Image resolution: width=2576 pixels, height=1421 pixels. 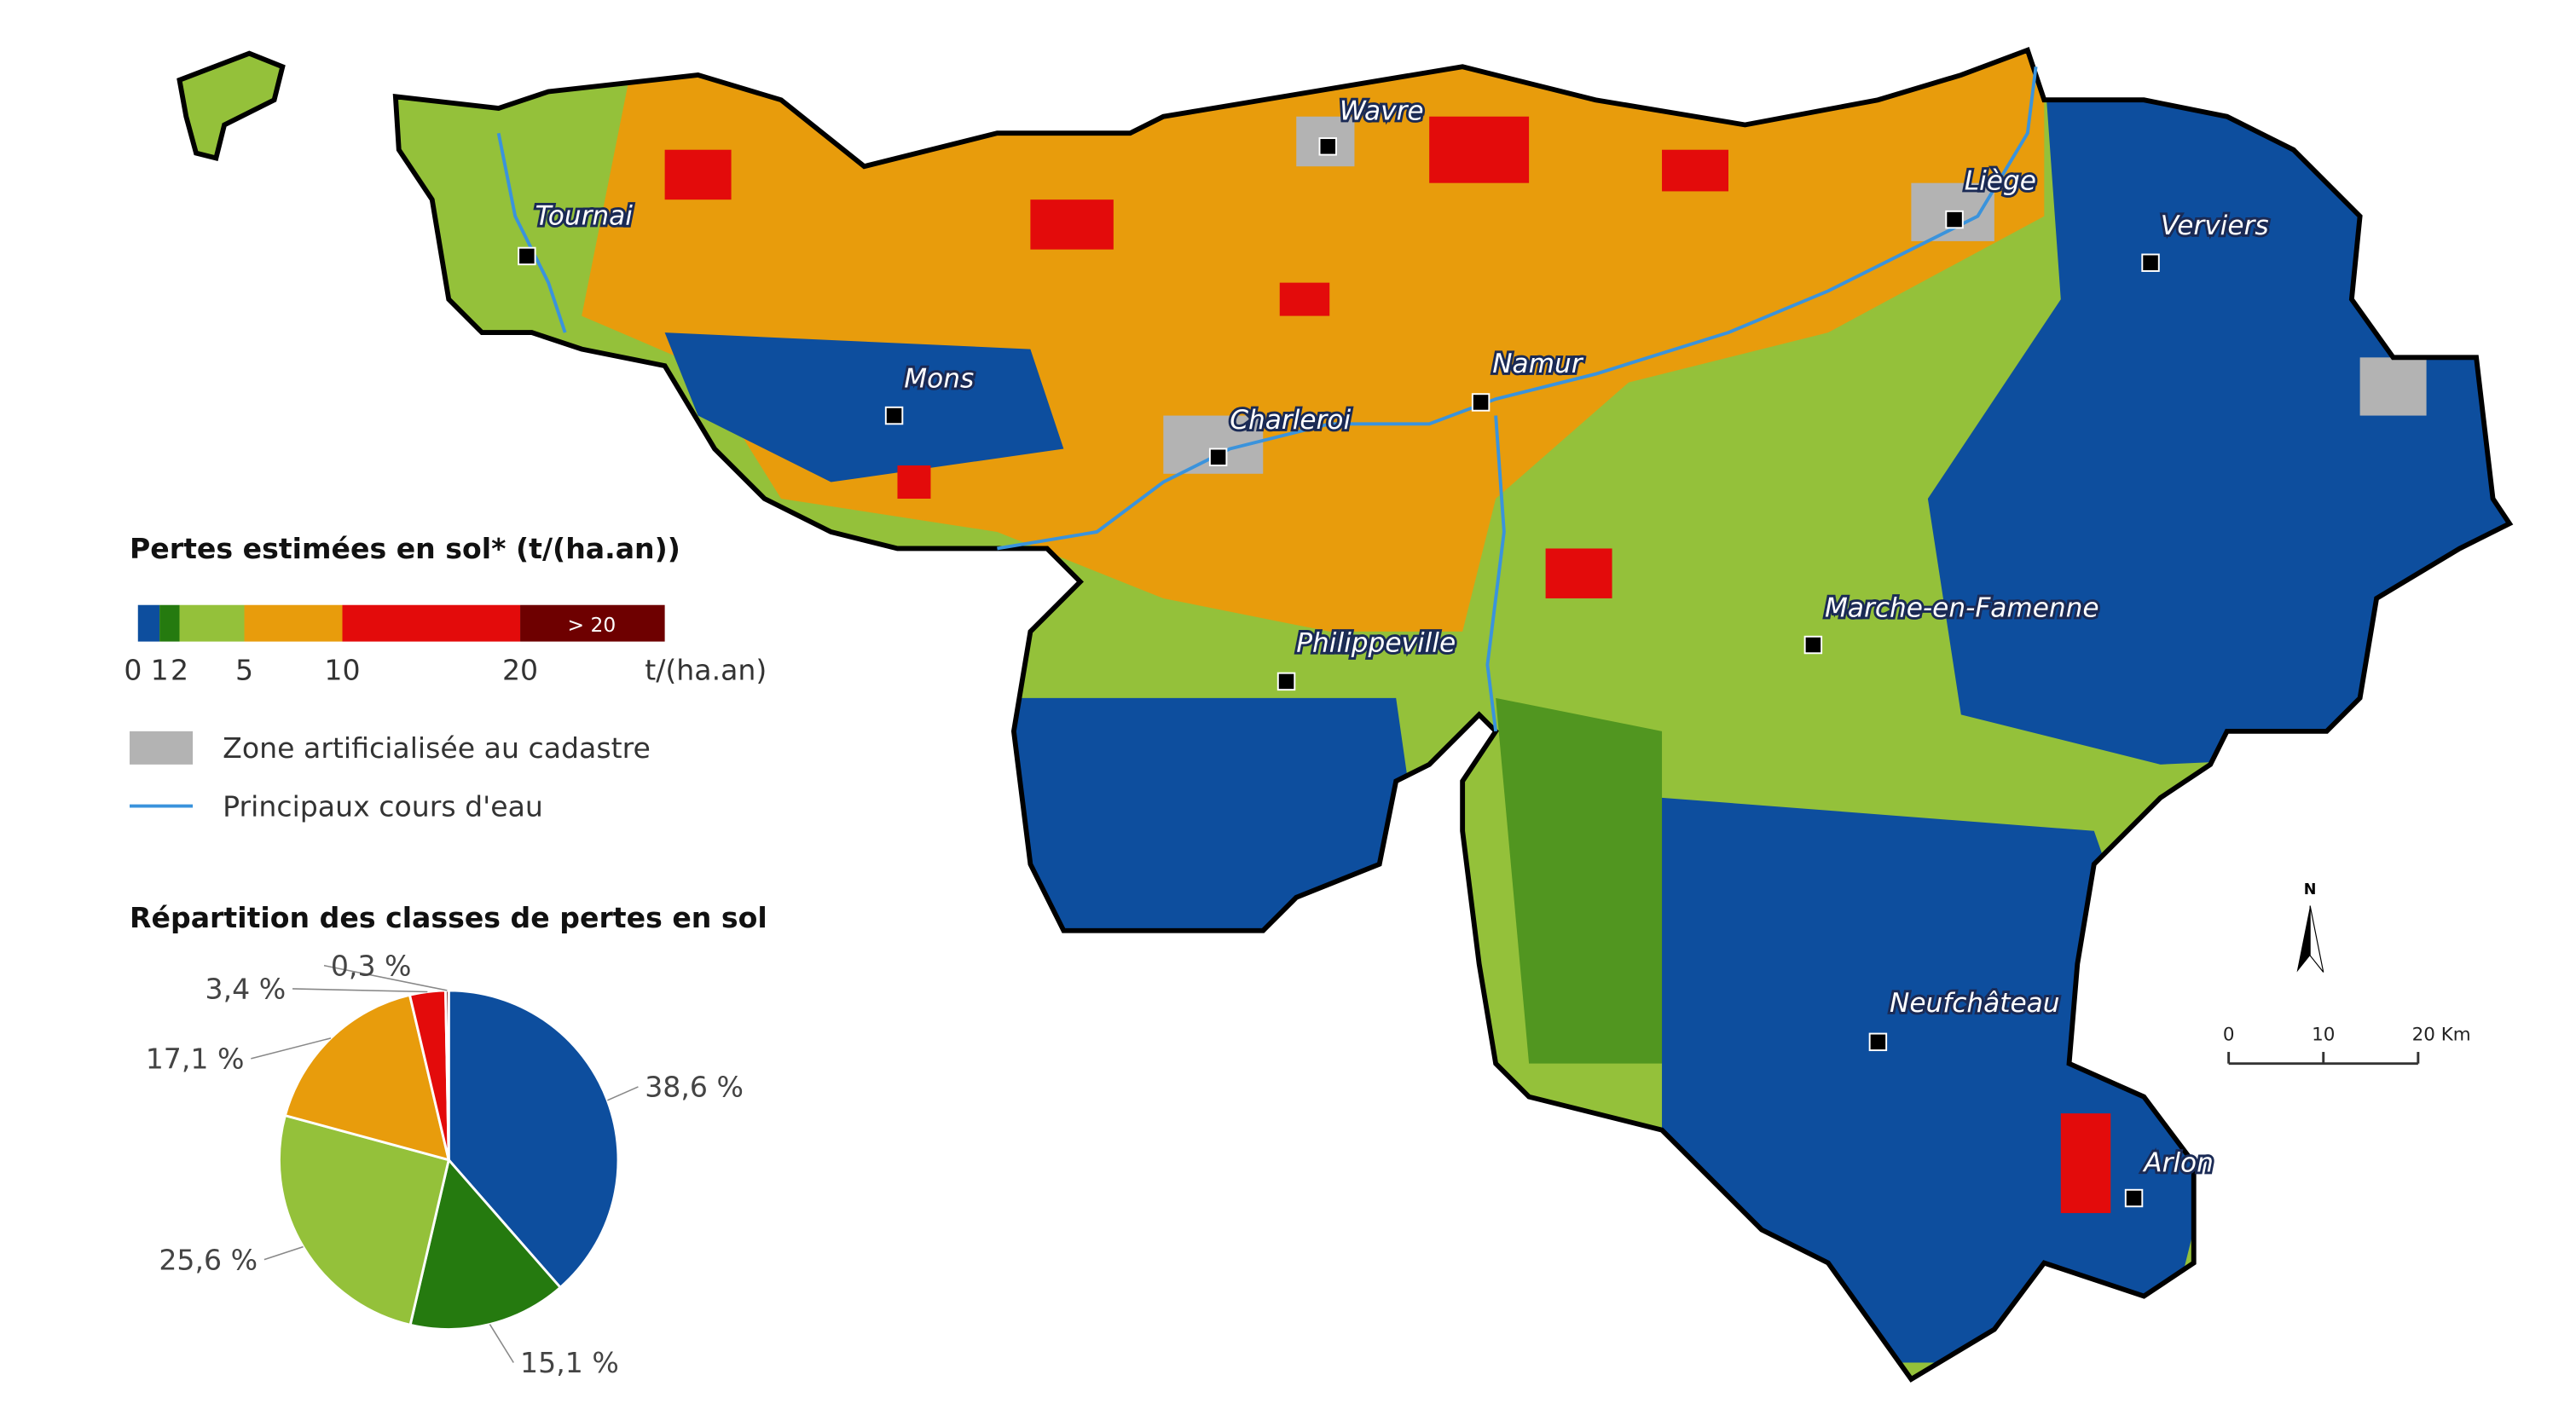 What do you see at coordinates (1290, 420) in the screenshot?
I see `city-label: Charleroi` at bounding box center [1290, 420].